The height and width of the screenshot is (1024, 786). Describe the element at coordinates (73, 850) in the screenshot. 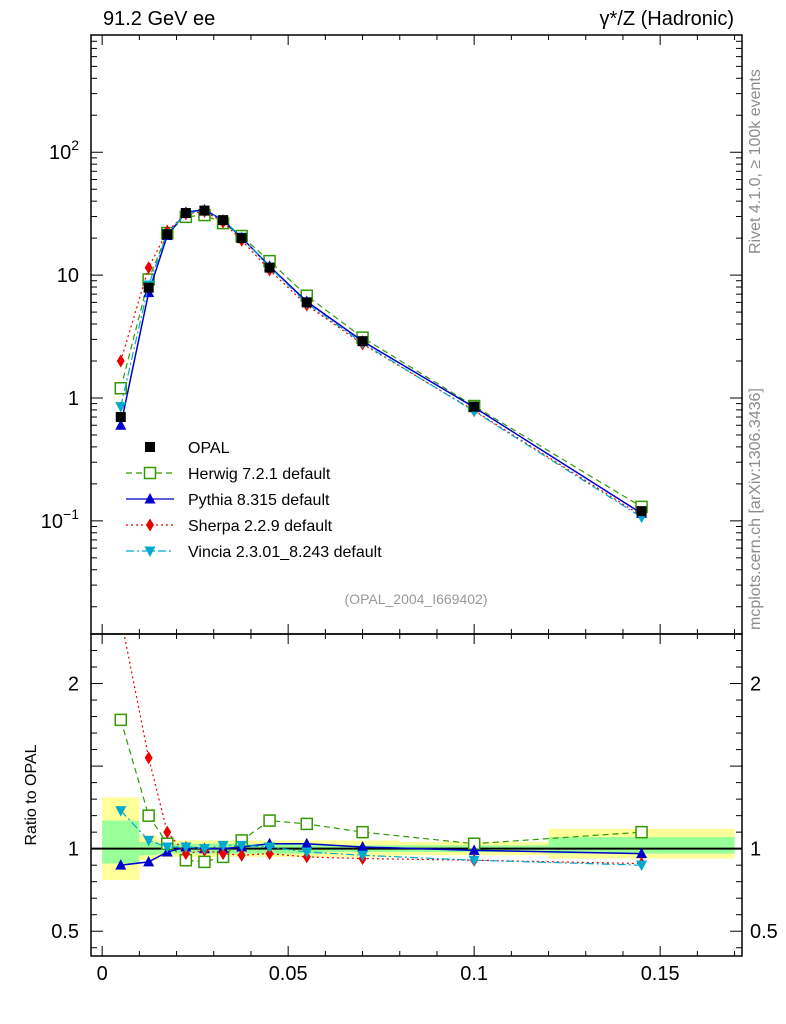

I see `ratio-y-tick-label: 1` at that location.